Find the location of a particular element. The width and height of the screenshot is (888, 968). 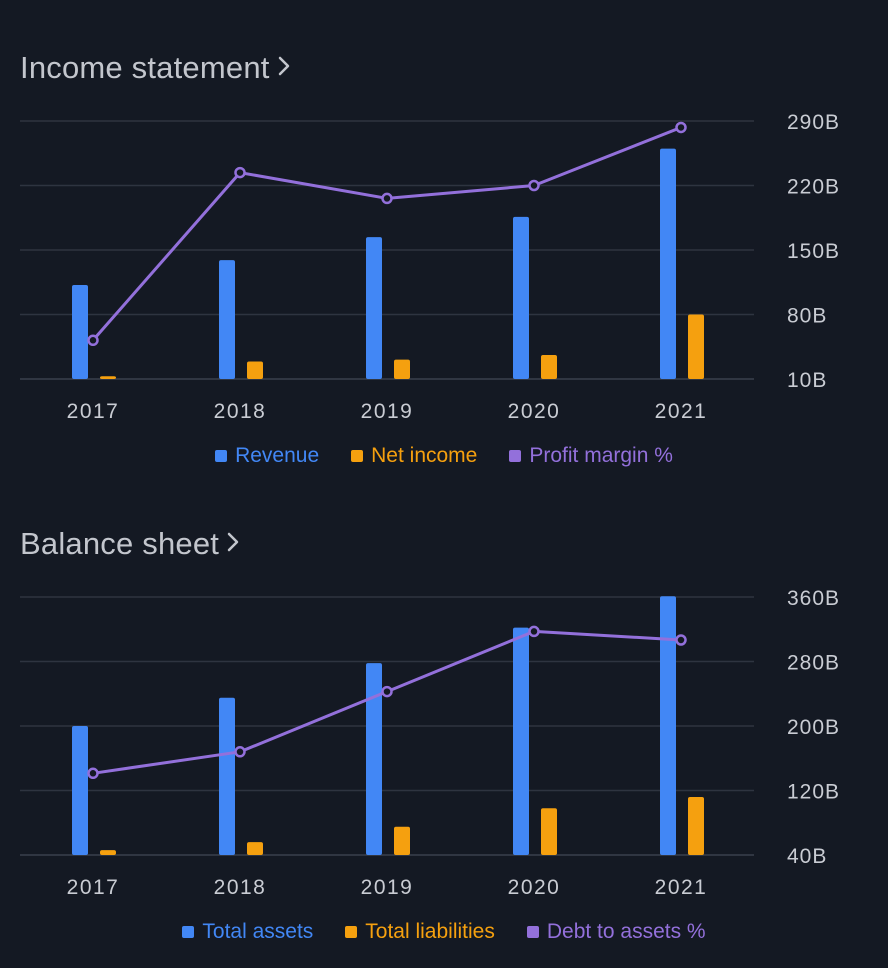

legend-label-debt-to-assets: Debt to assets % is located at coordinates (626, 931).